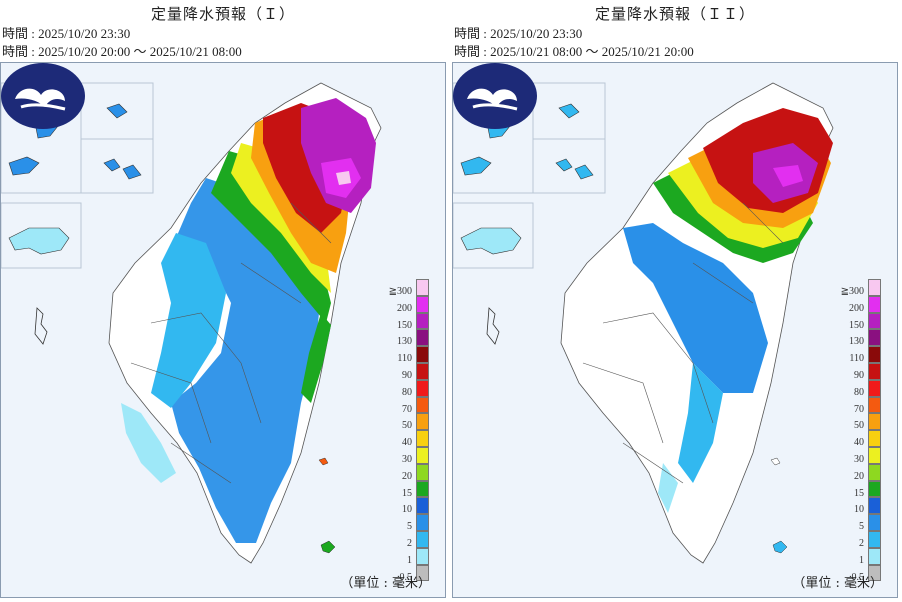 This screenshot has width=902, height=602. I want to click on panel-title: 定量降水預報（ＩＩ）, so click(674, 14).